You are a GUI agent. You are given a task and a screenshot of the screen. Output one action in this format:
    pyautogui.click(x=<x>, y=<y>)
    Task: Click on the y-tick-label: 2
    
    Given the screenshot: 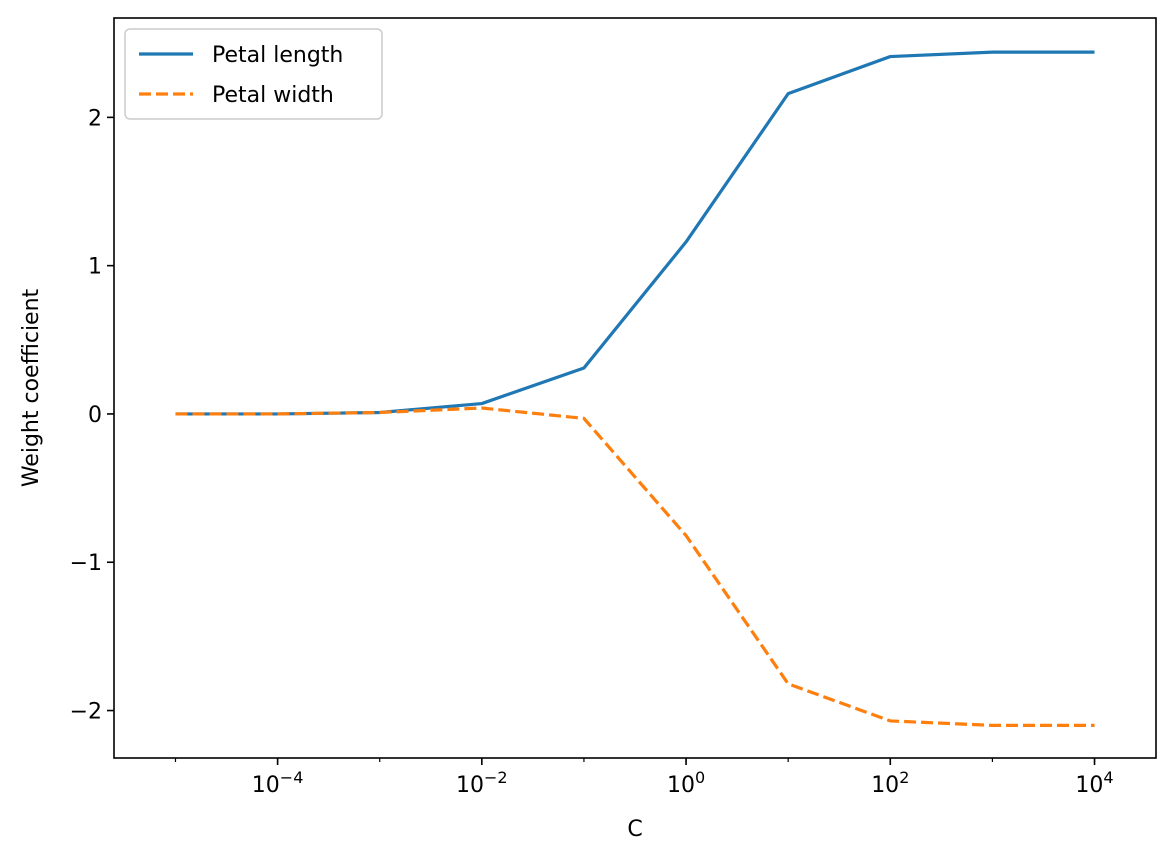 What is the action you would take?
    pyautogui.click(x=95, y=118)
    